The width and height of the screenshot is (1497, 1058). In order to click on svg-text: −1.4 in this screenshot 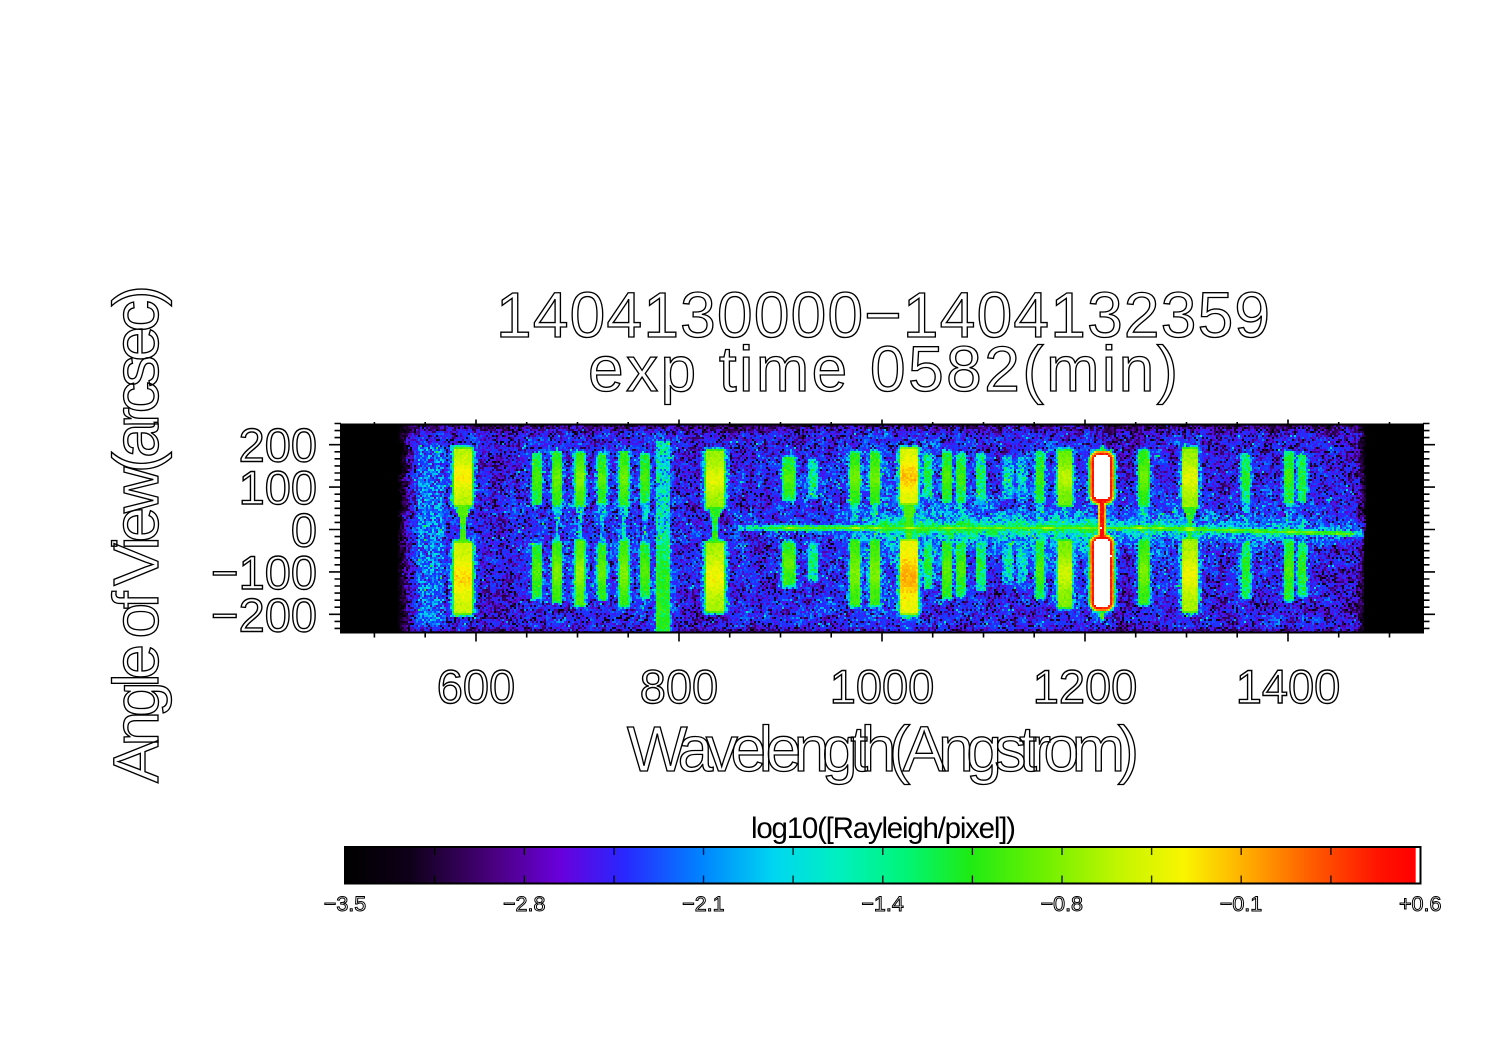, I will do `click(882, 904)`.